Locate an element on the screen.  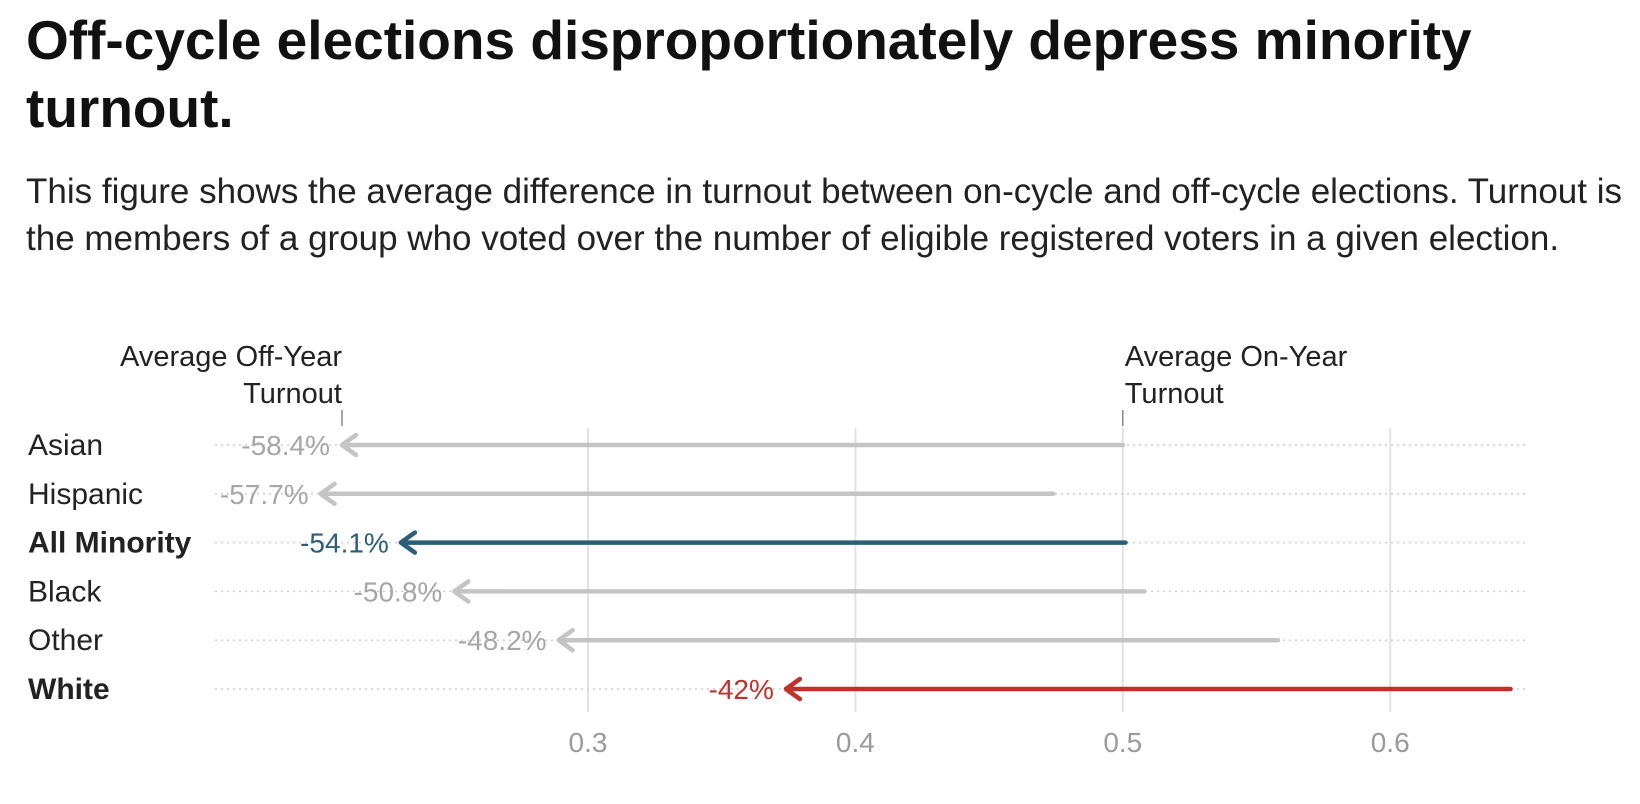
value-label-hispanic: -57.7% is located at coordinates (264, 494).